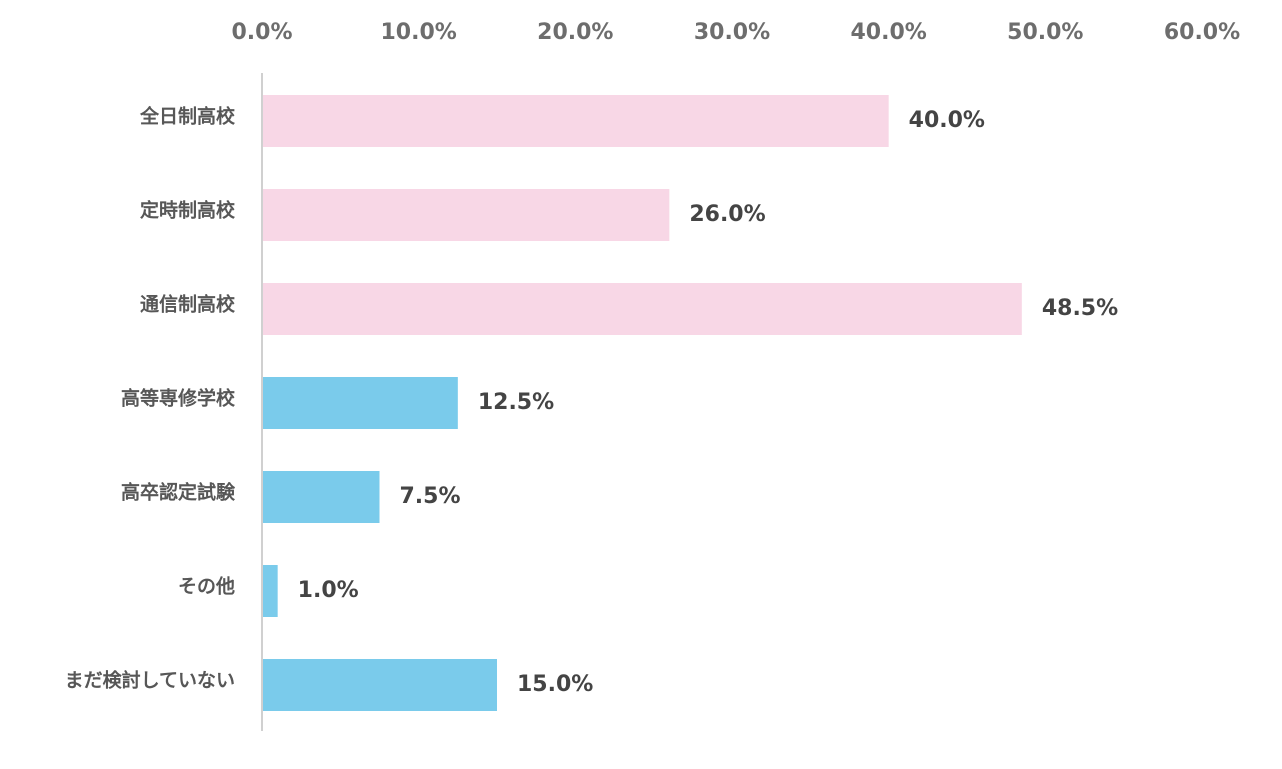  What do you see at coordinates (178, 492) in the screenshot?
I see `category-label: 高卒認定試験` at bounding box center [178, 492].